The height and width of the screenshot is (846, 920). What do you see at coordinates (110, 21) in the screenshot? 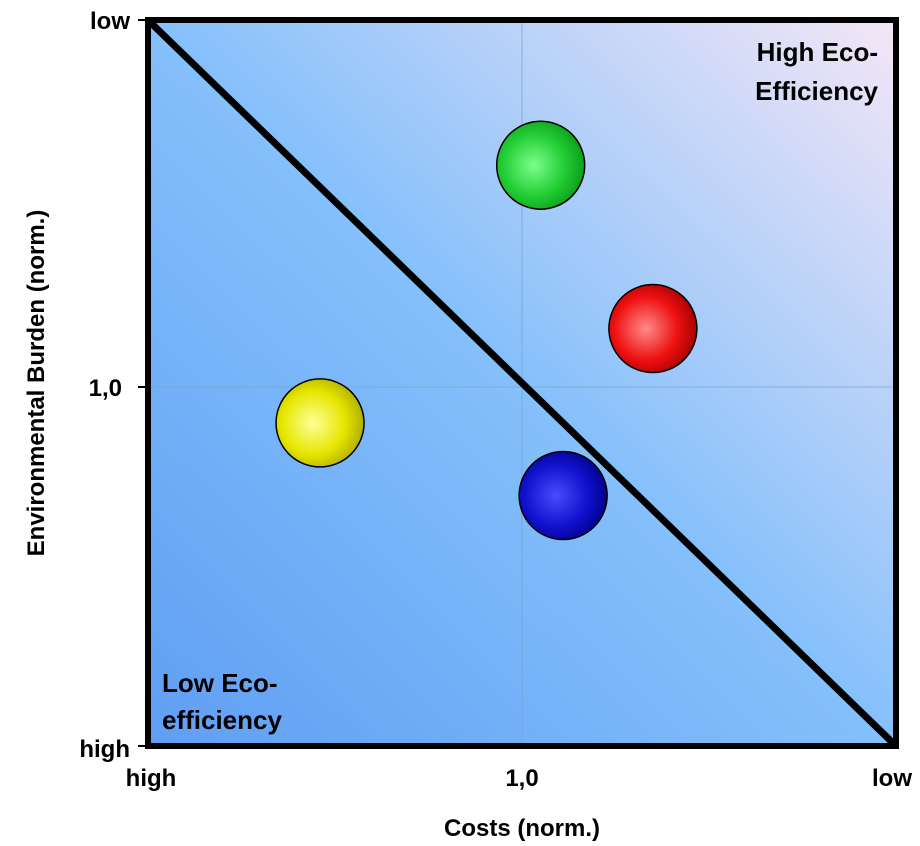
I see `y-tick-label-top: low` at bounding box center [110, 21].